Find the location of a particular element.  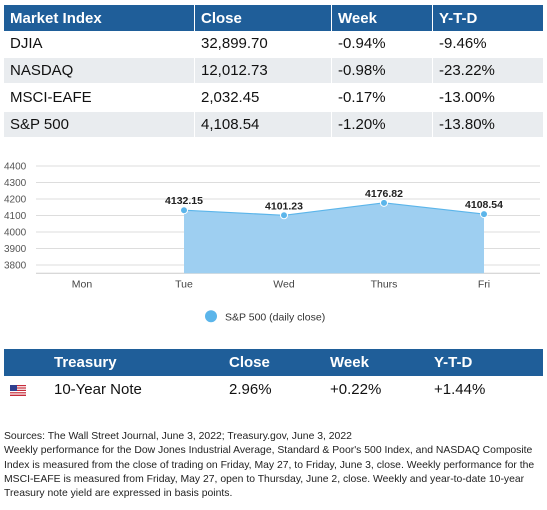

index-ytd: -9.46% is located at coordinates (487, 44).